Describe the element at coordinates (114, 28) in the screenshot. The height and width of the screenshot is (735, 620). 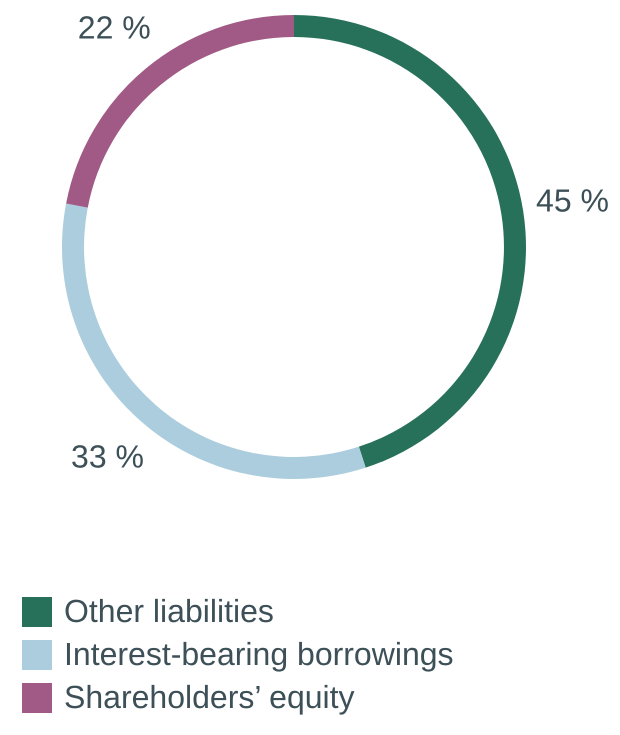
I see `data-label: 22 %` at that location.